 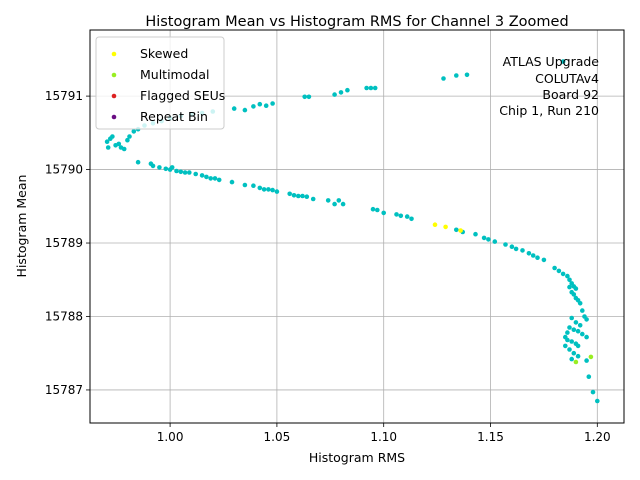 I want to click on x-tick-label: 1.00, so click(x=170, y=437).